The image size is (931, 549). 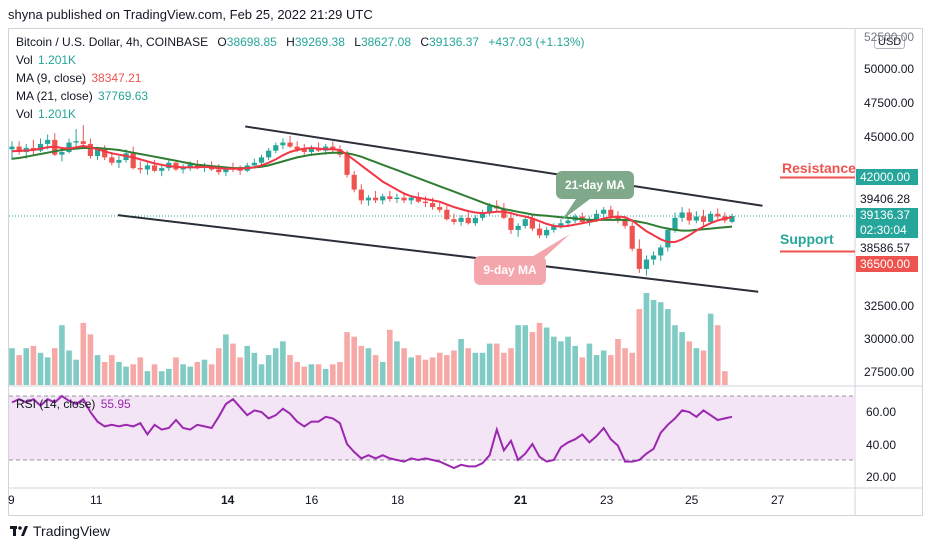 I want to click on high-value: 39269.38, so click(x=319, y=42).